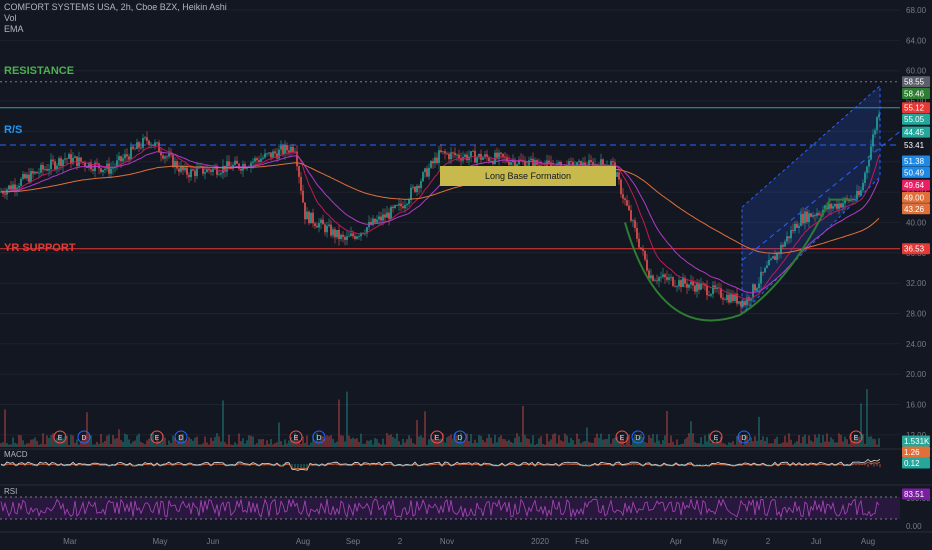  Describe the element at coordinates (768, 541) in the screenshot. I see `time-axis-label: 2` at that location.